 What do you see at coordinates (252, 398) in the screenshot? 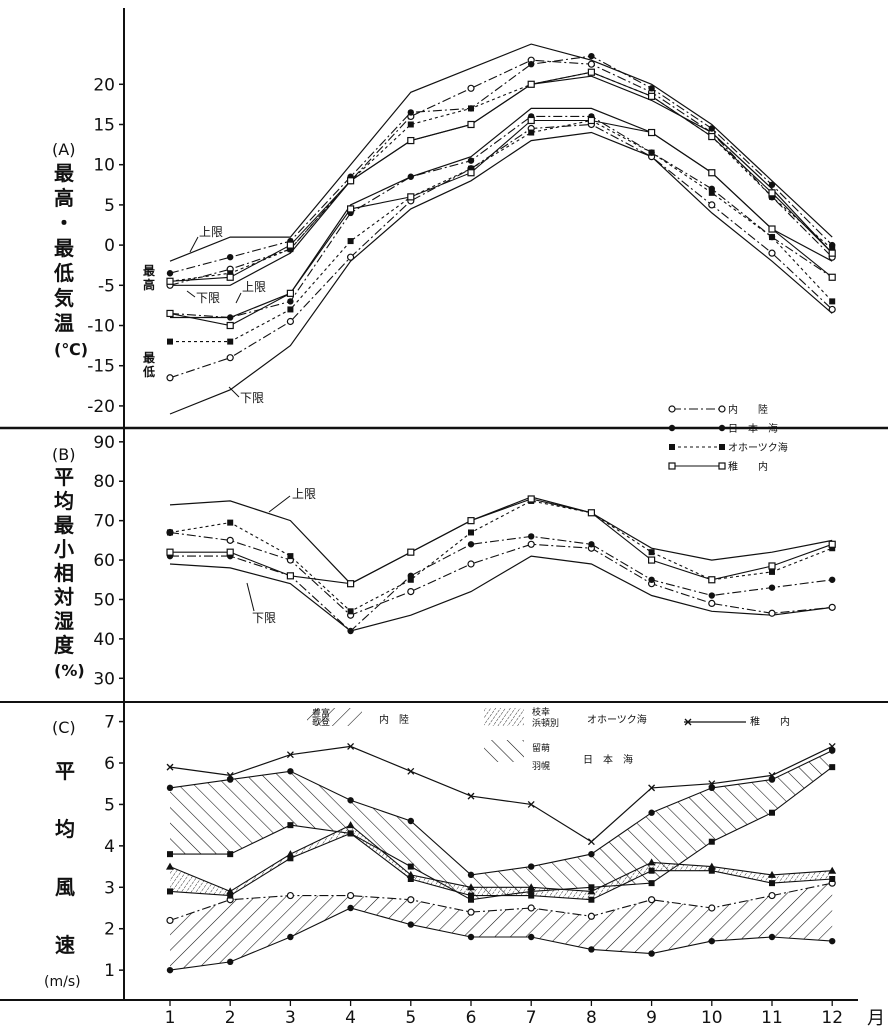
I see `panel-a-annot-lower-min: 下限` at bounding box center [252, 398].